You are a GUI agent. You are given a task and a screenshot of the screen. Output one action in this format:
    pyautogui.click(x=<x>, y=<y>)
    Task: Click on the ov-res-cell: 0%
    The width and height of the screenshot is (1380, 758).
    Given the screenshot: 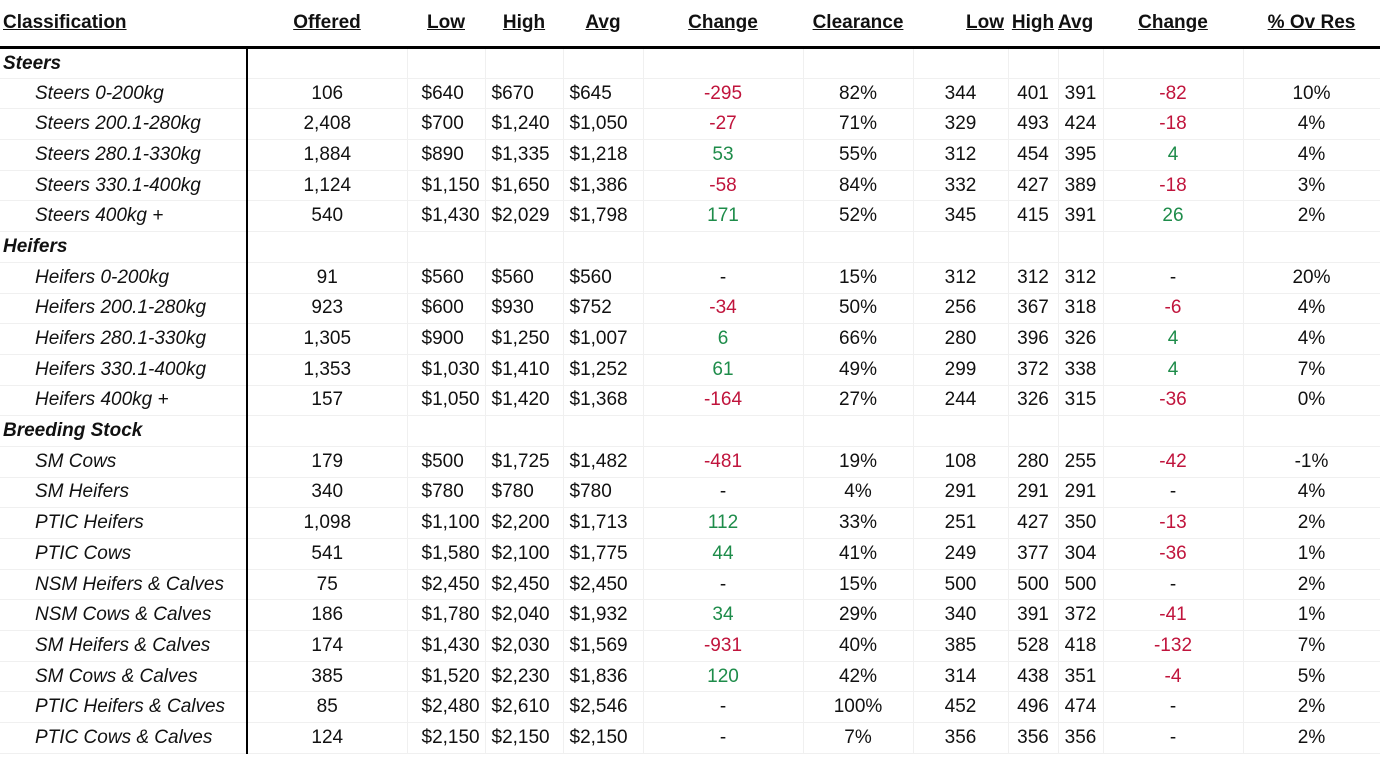 What is the action you would take?
    pyautogui.click(x=1311, y=401)
    